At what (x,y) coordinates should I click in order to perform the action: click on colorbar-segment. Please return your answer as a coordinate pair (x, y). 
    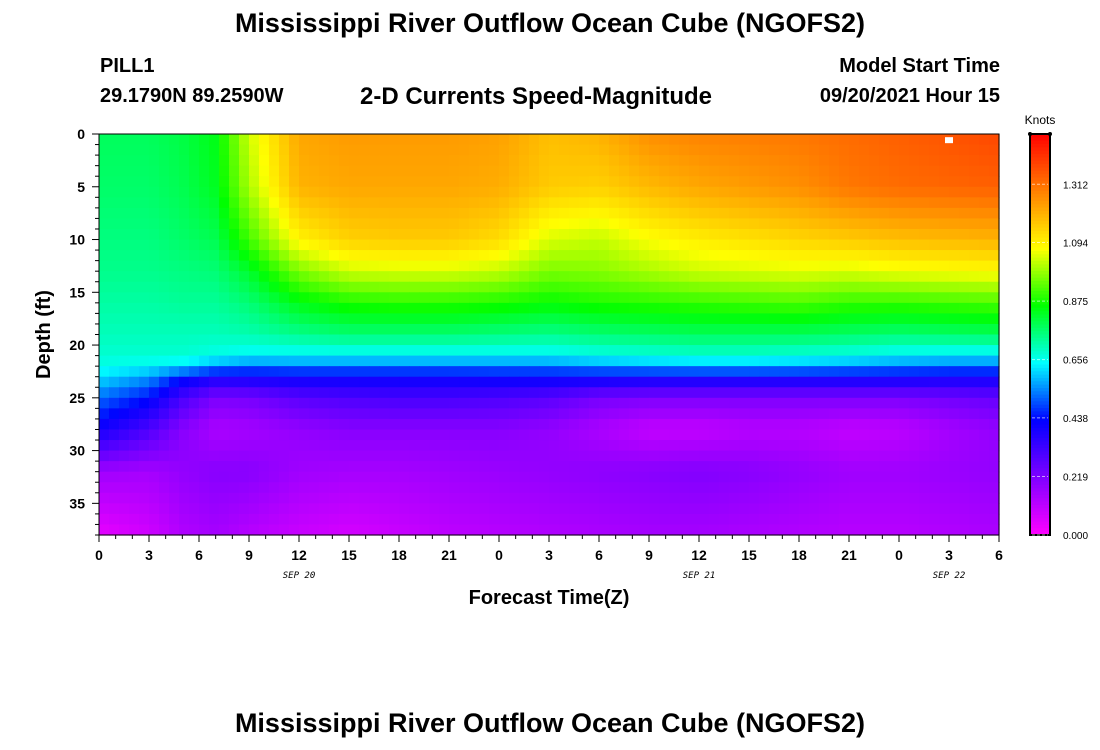
    Looking at the image, I should click on (1040, 182).